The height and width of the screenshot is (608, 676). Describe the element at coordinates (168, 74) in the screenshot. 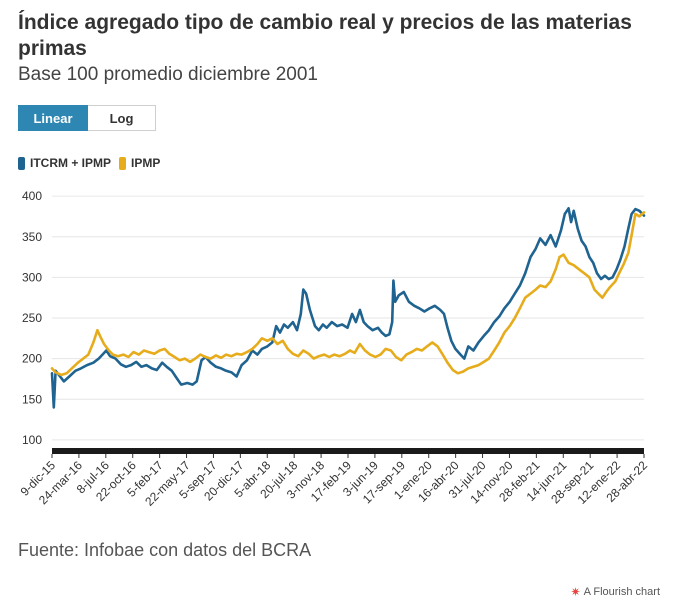

I see `chart-subtitle: Base 100 promedio diciembre 2001` at that location.